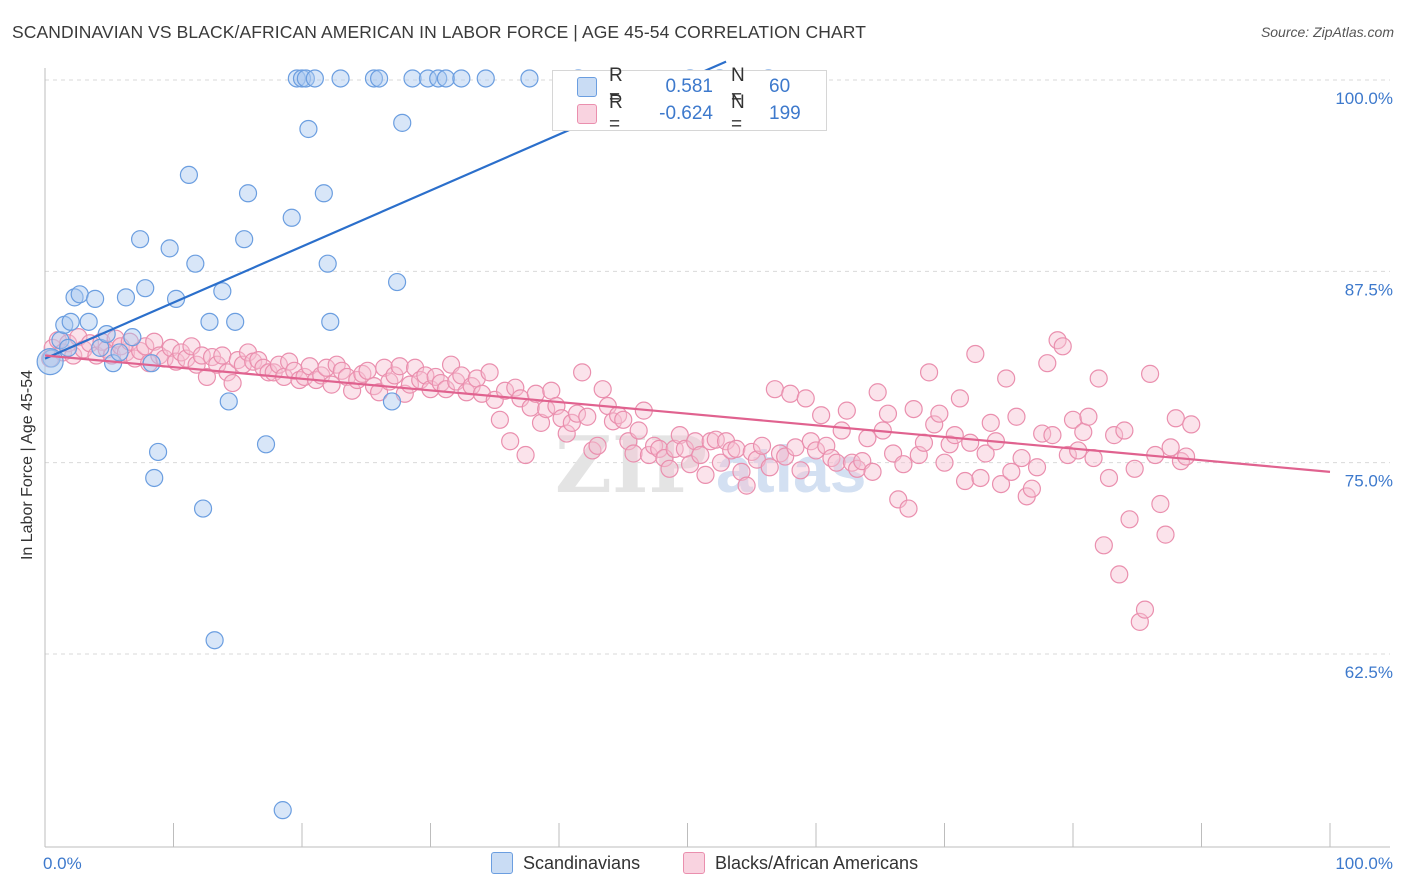 The image size is (1406, 892). Describe the element at coordinates (27, 465) in the screenshot. I see `y-axis-label: In Labor Force | Age 45-54` at that location.